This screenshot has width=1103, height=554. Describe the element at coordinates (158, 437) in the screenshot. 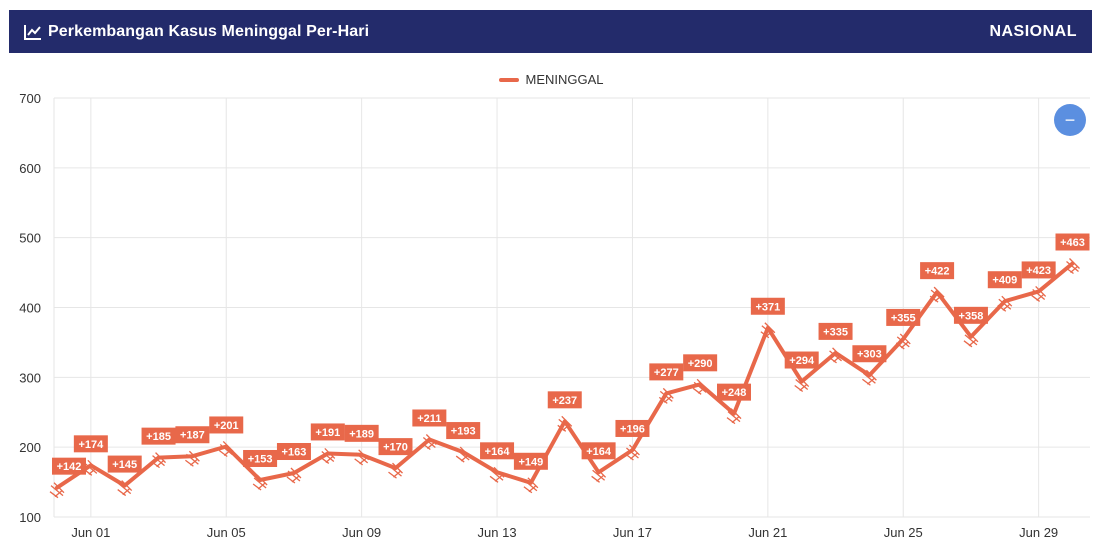

I see `data-label-text: +185` at that location.